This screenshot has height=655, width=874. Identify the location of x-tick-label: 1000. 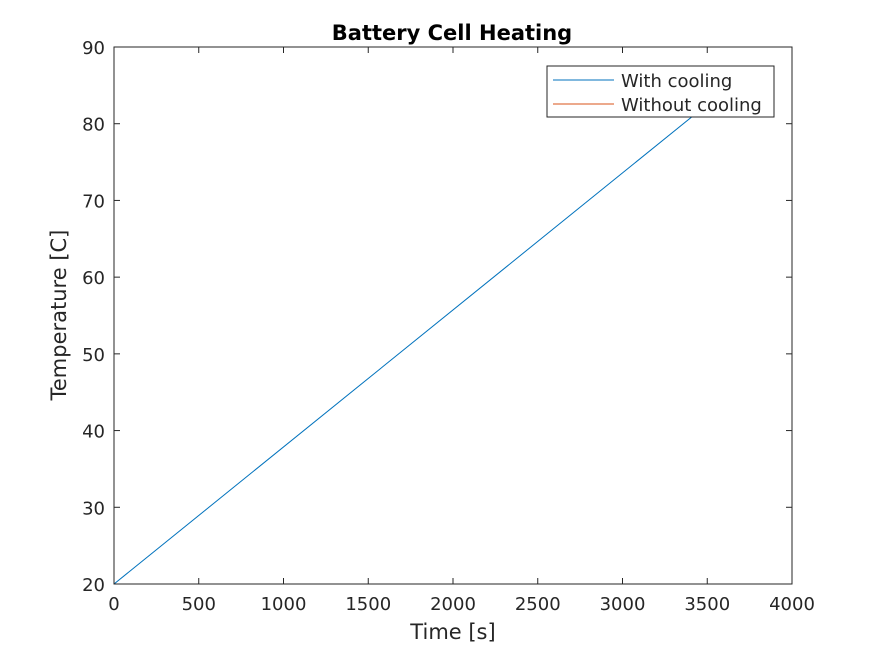
(284, 604).